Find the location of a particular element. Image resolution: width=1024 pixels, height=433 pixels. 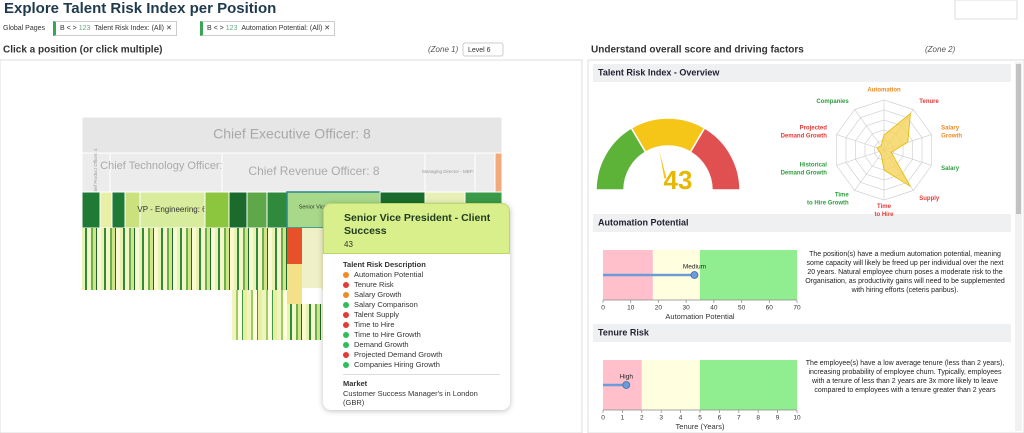

radar-spoke is located at coordinates (860, 157).